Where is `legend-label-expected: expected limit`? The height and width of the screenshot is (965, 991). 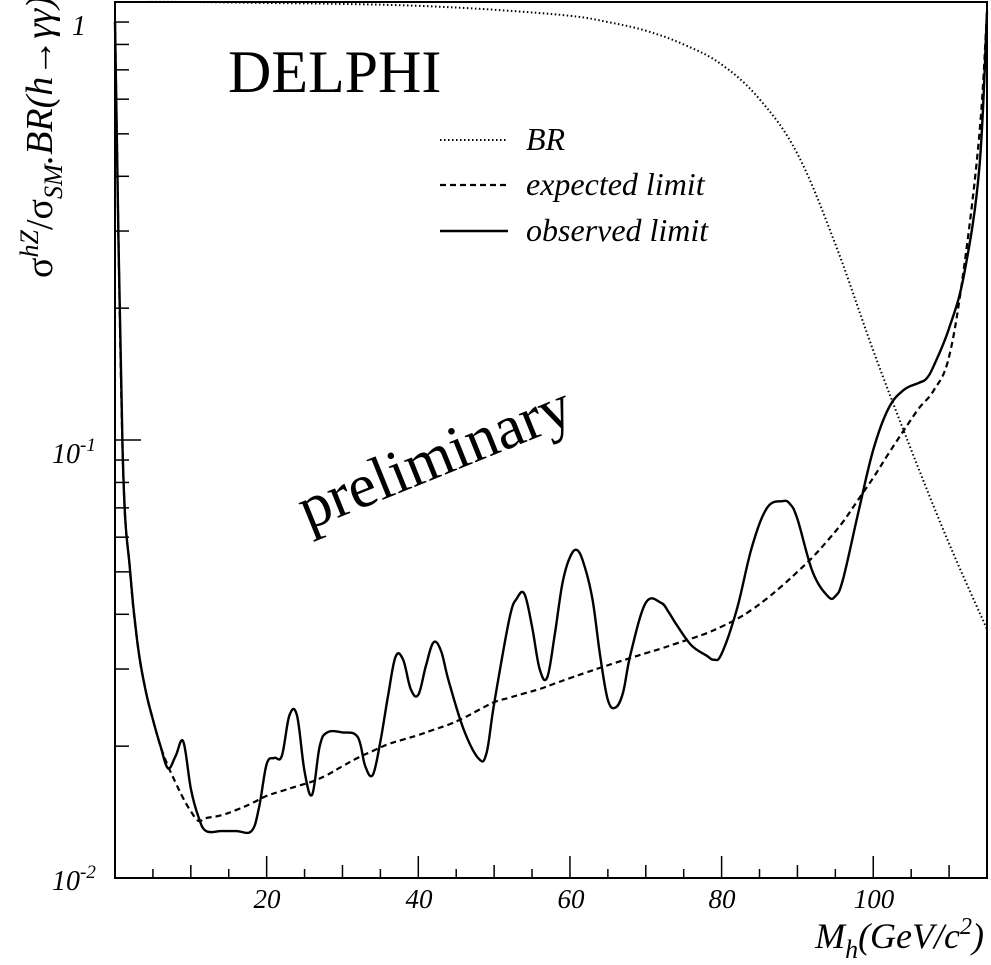 legend-label-expected: expected limit is located at coordinates (616, 184).